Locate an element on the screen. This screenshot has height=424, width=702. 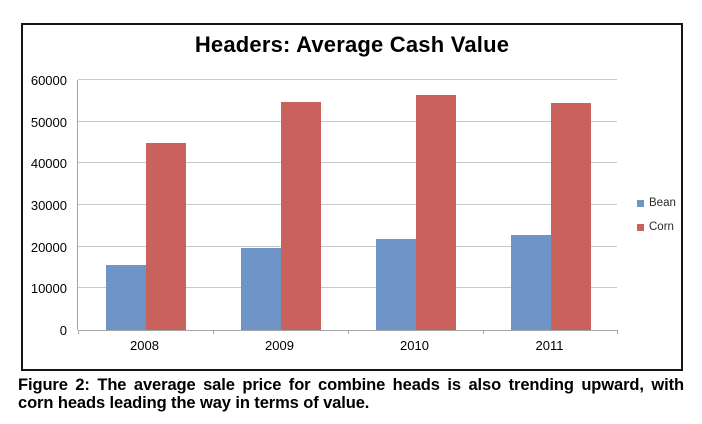
y-tick-label: 30000 is located at coordinates (48, 205).